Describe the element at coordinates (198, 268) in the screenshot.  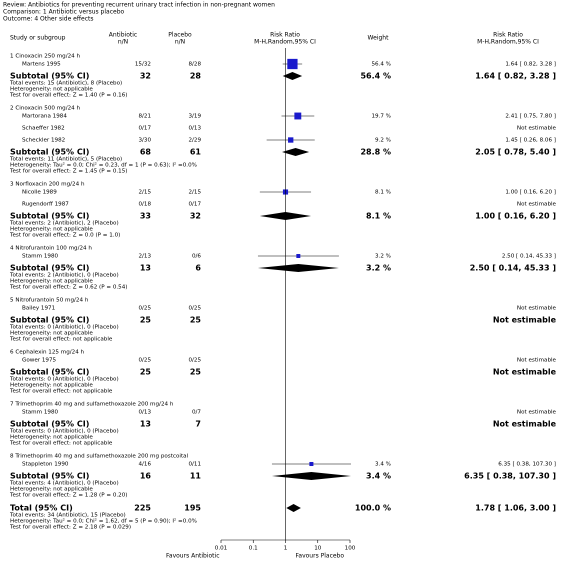
I see `placebo-count: 6` at that location.